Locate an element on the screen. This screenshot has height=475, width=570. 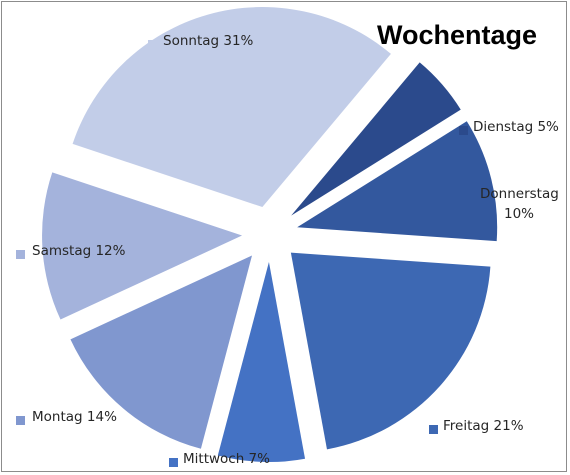
label-marker-sonntag is located at coordinates (152, 44).